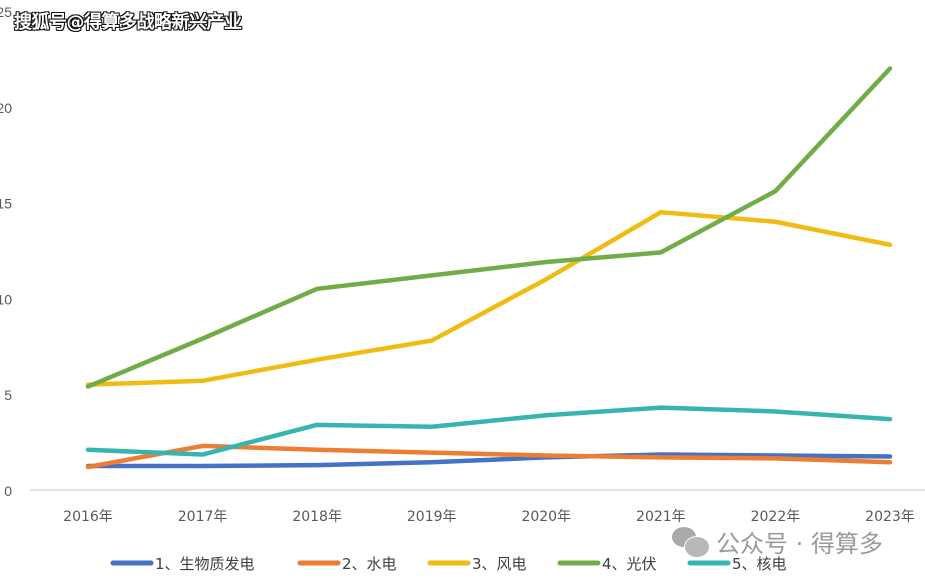  I want to click on legend-label: 4、光伏, so click(629, 564).